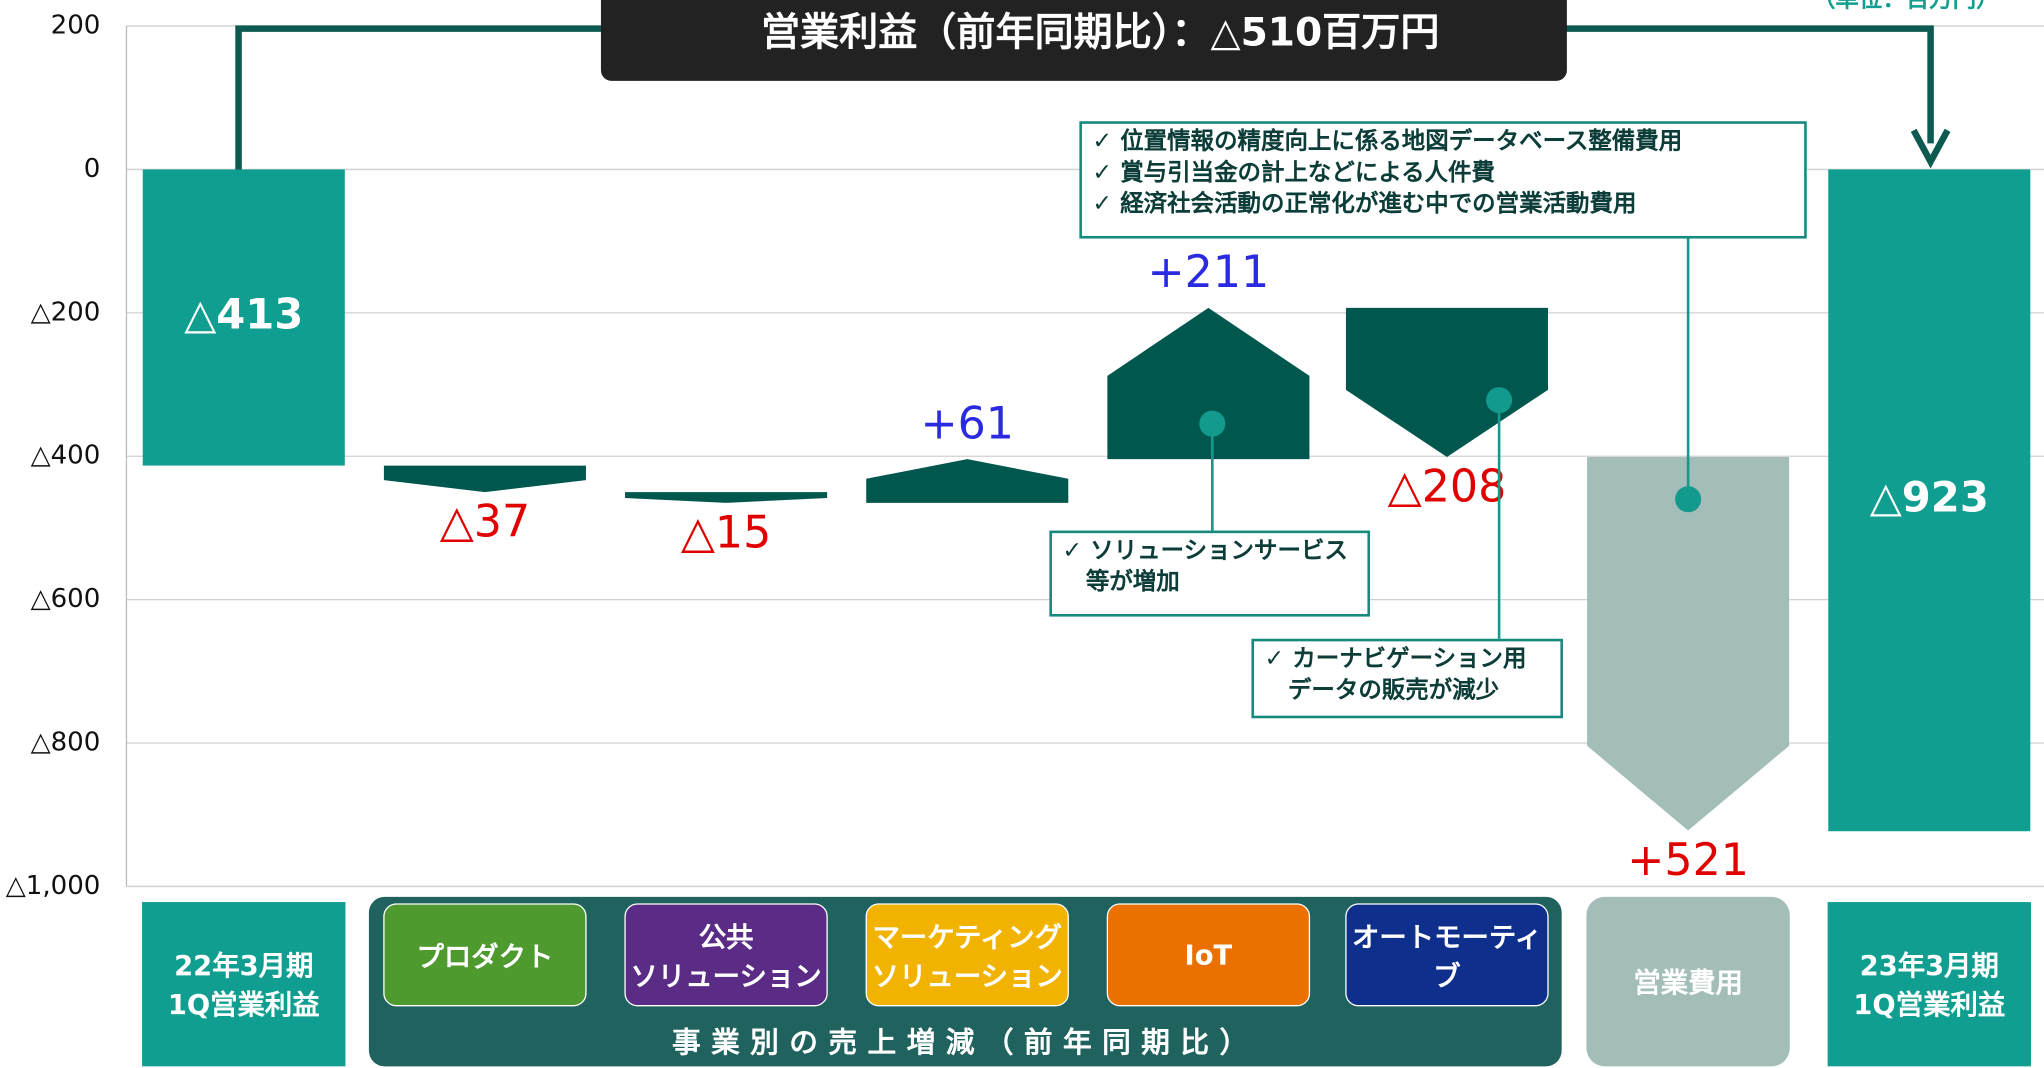 This screenshot has height=1068, width=2044. I want to click on y-tick-label: △200, so click(66, 312).